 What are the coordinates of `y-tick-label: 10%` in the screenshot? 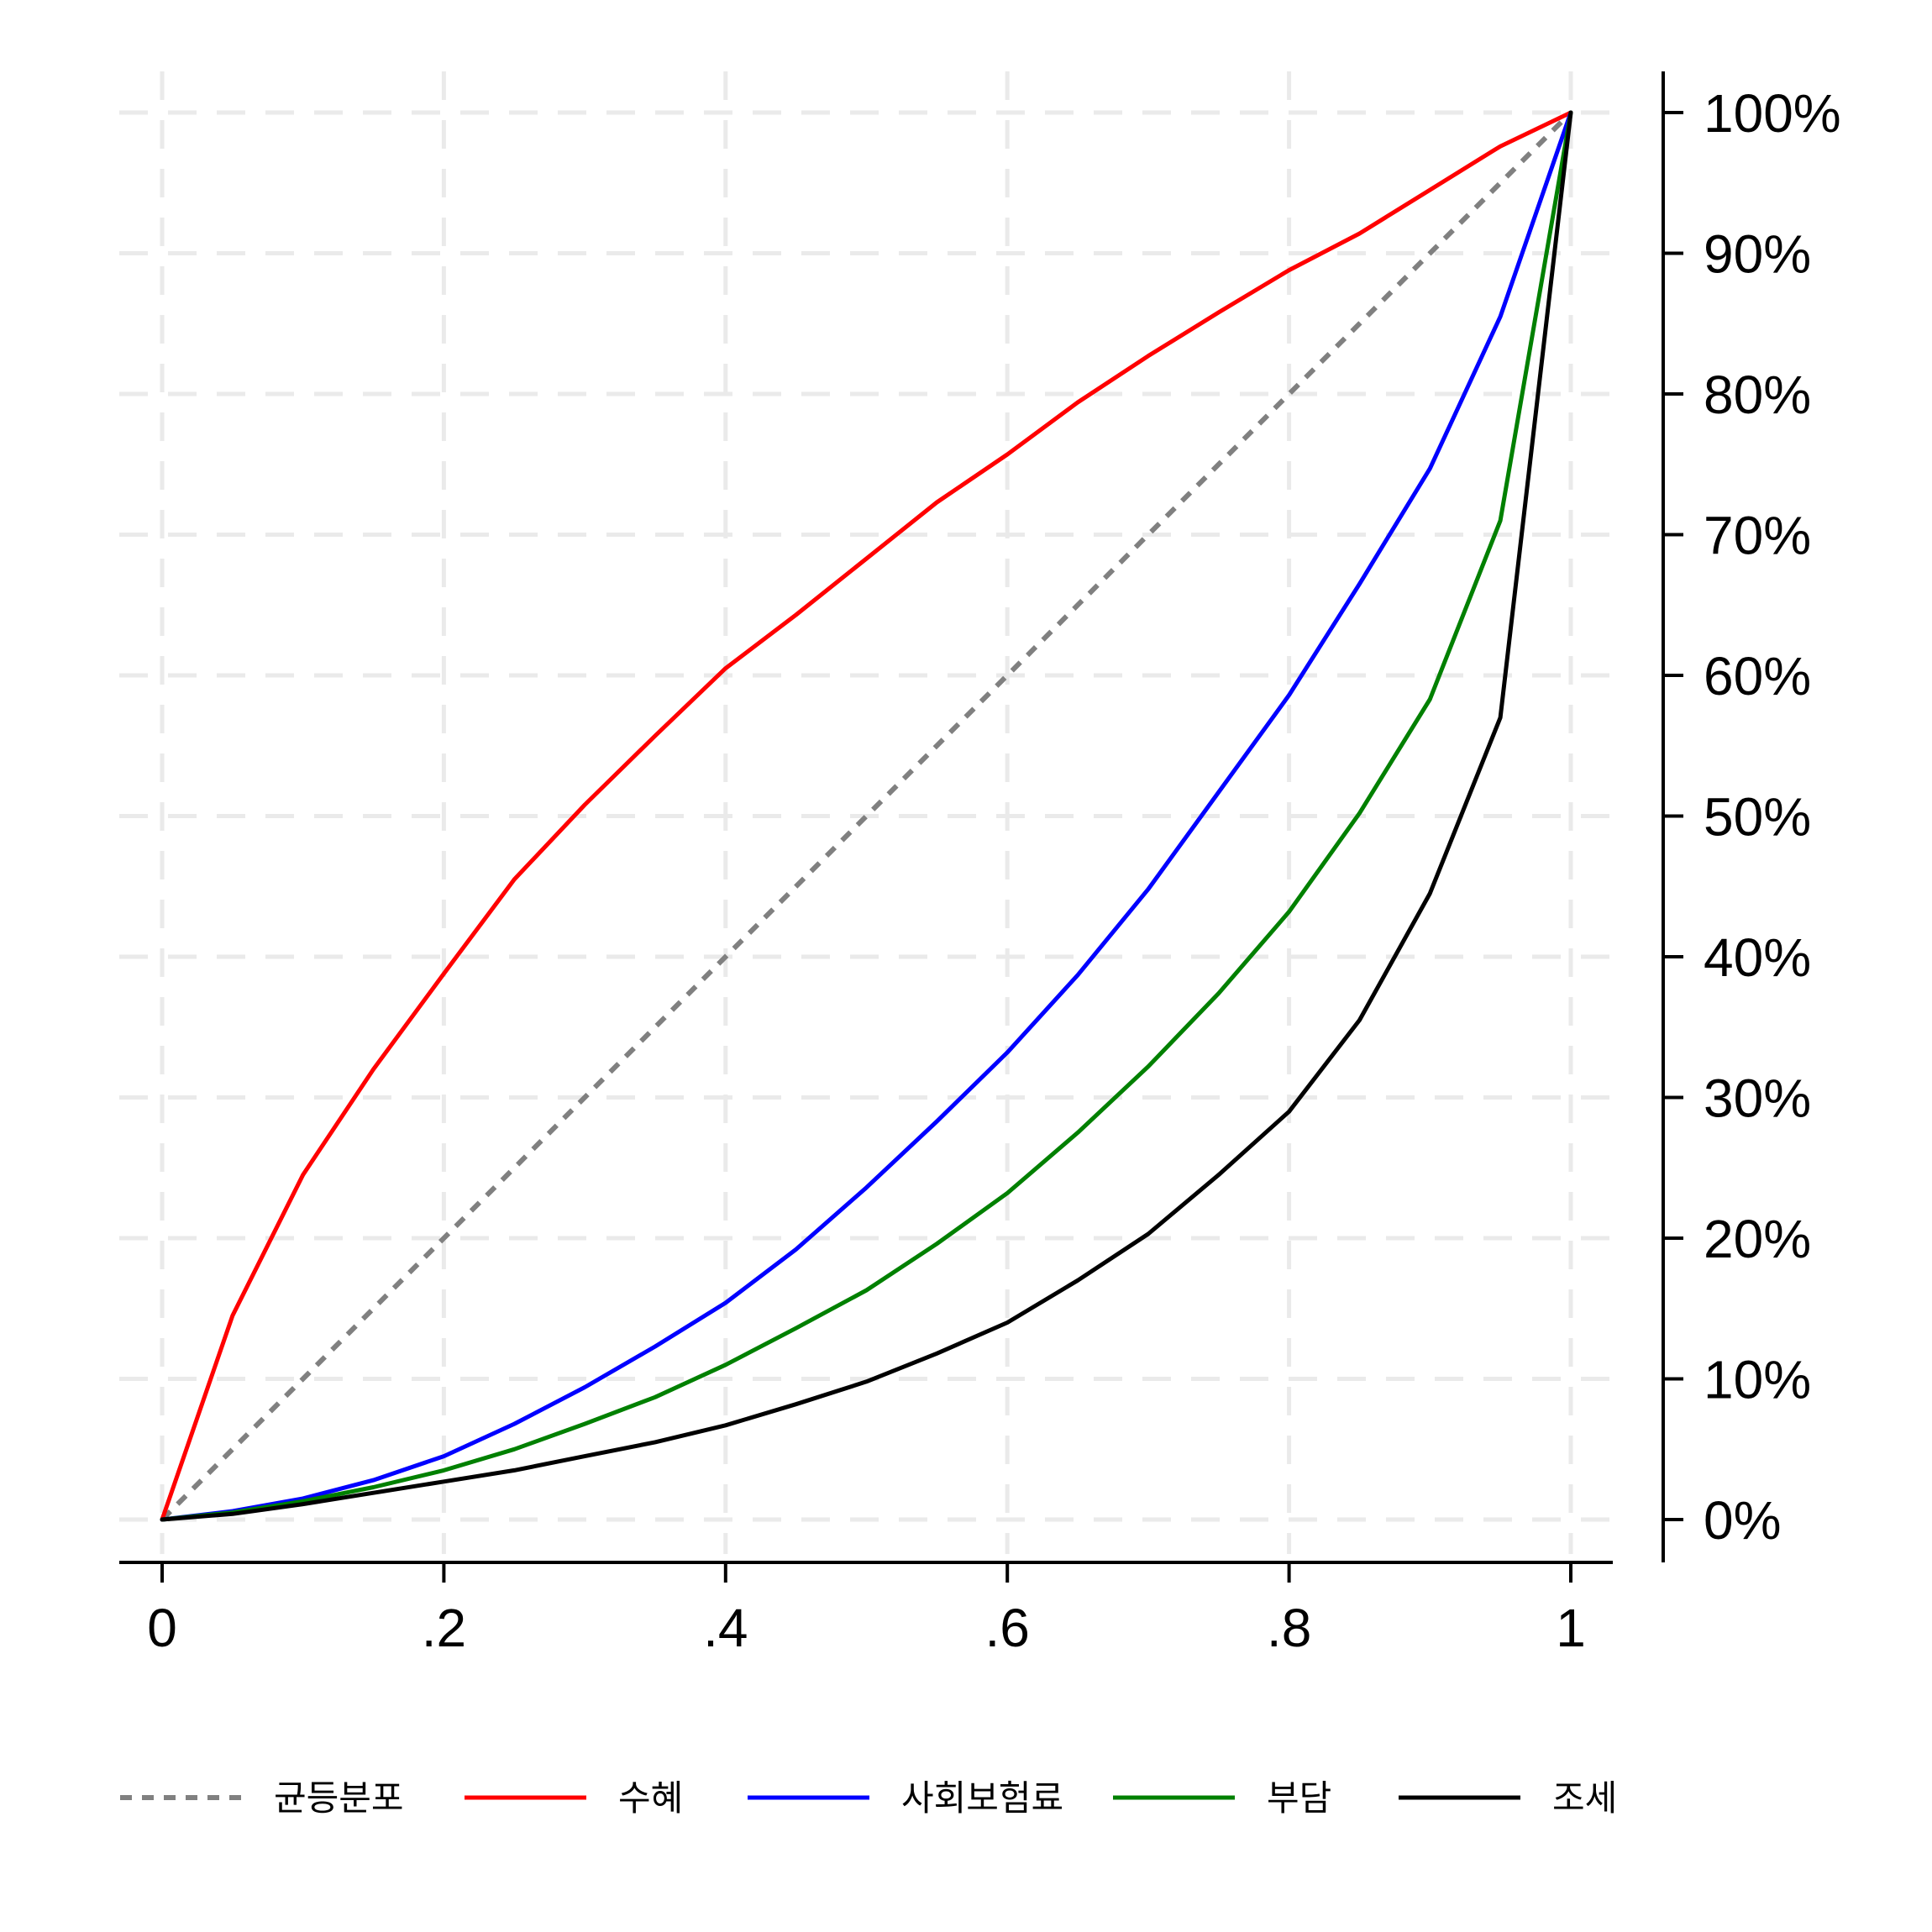 It's located at (1757, 1380).